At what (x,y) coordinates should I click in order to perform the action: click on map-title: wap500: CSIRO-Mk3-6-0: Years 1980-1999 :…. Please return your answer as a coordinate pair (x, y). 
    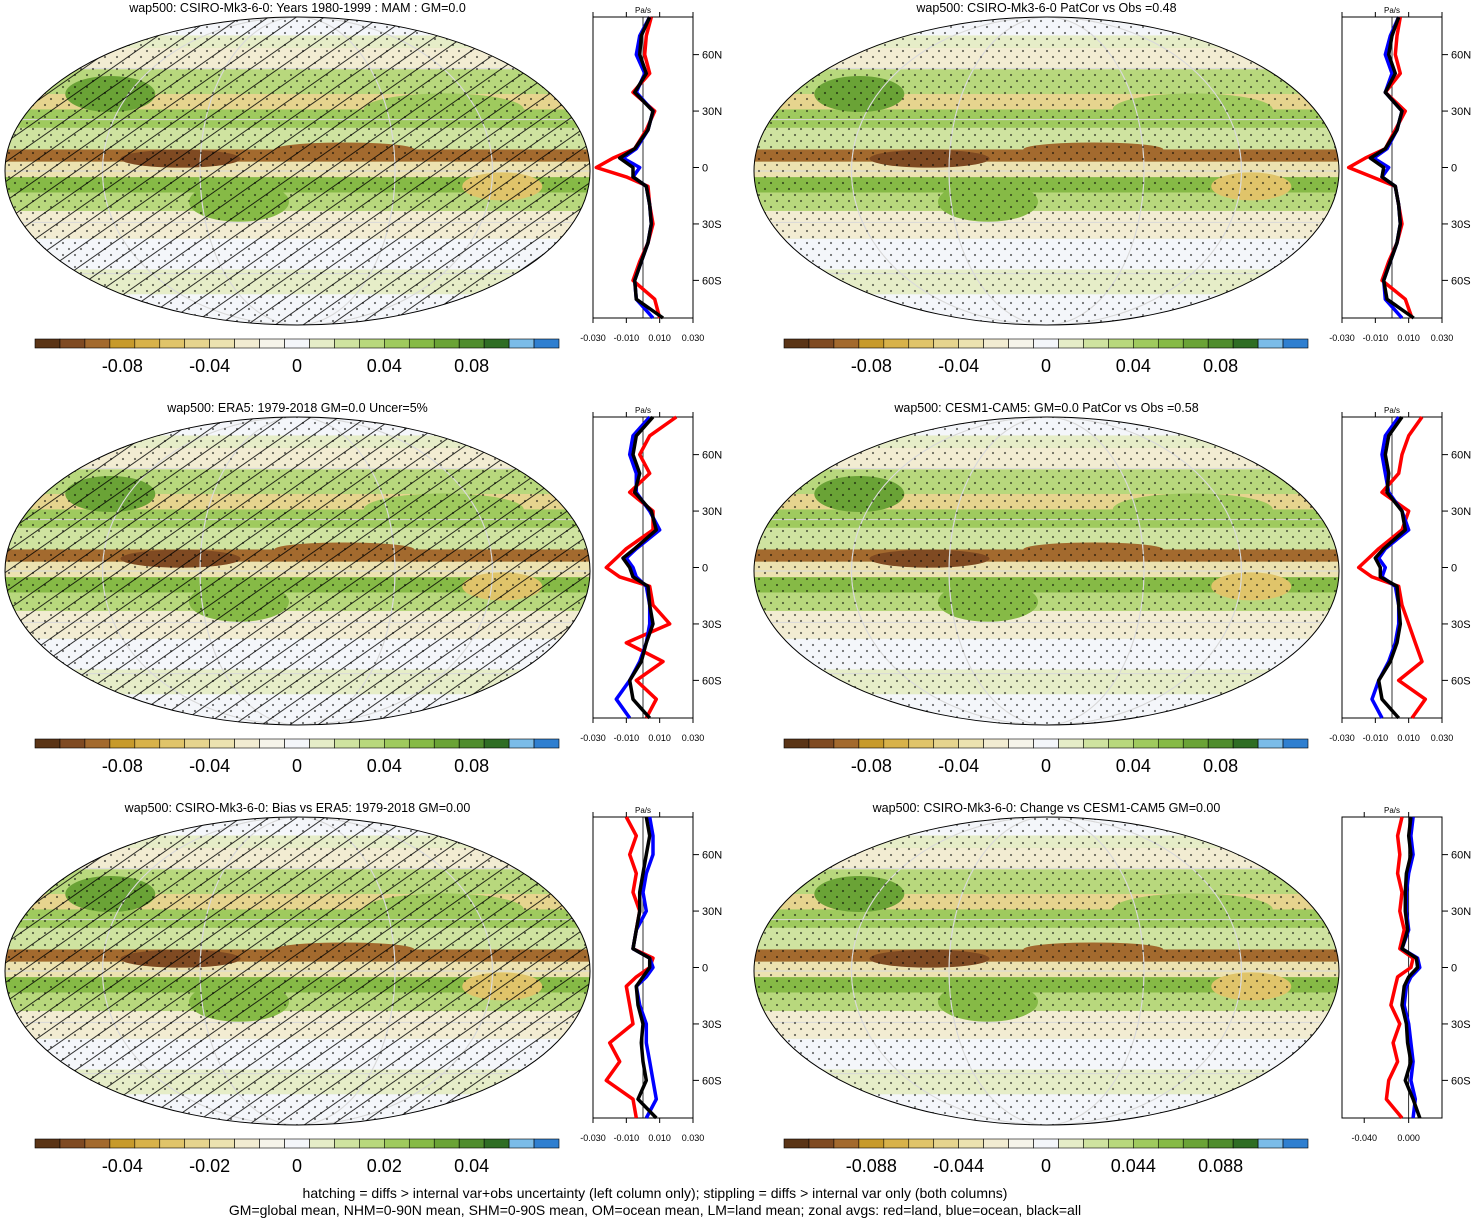
    Looking at the image, I should click on (297, 8).